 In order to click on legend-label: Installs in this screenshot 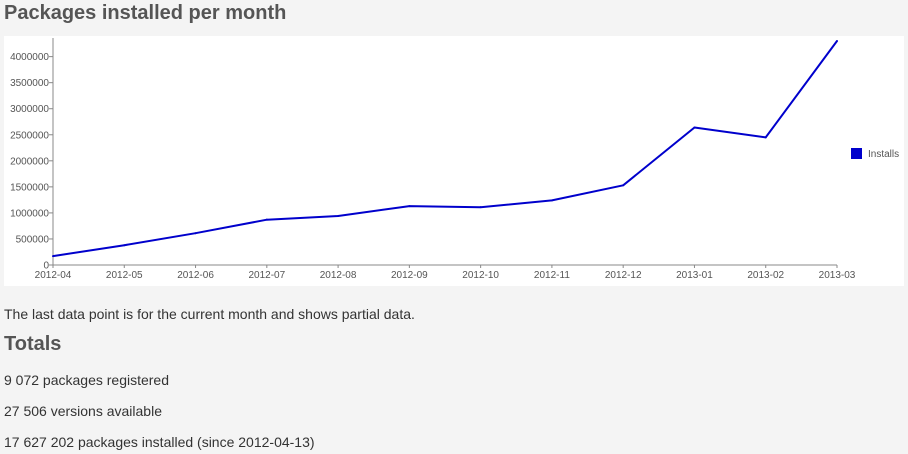, I will do `click(883, 154)`.